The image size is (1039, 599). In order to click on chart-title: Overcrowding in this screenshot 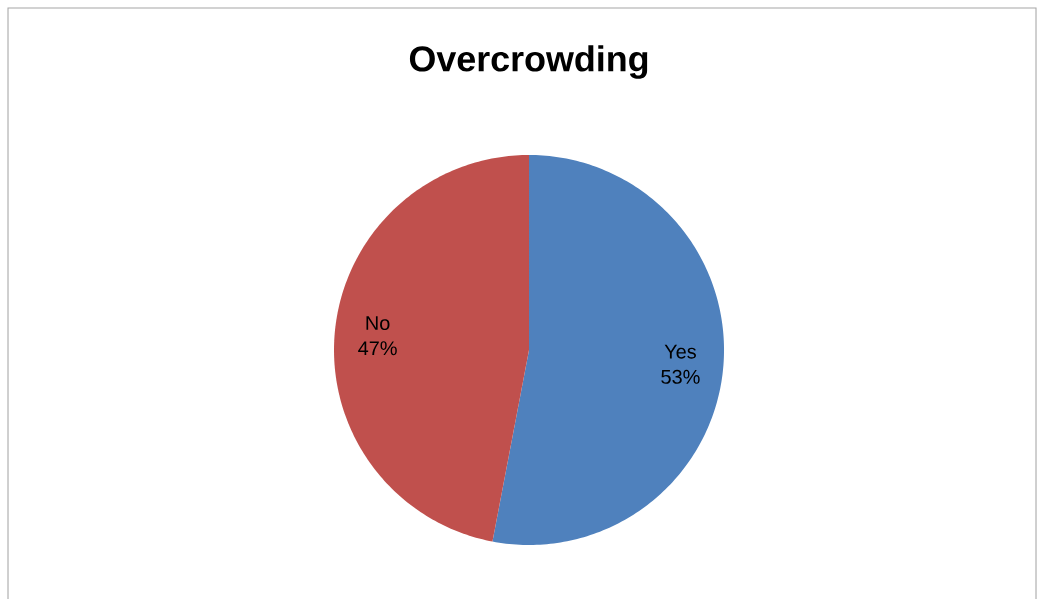, I will do `click(528, 62)`.